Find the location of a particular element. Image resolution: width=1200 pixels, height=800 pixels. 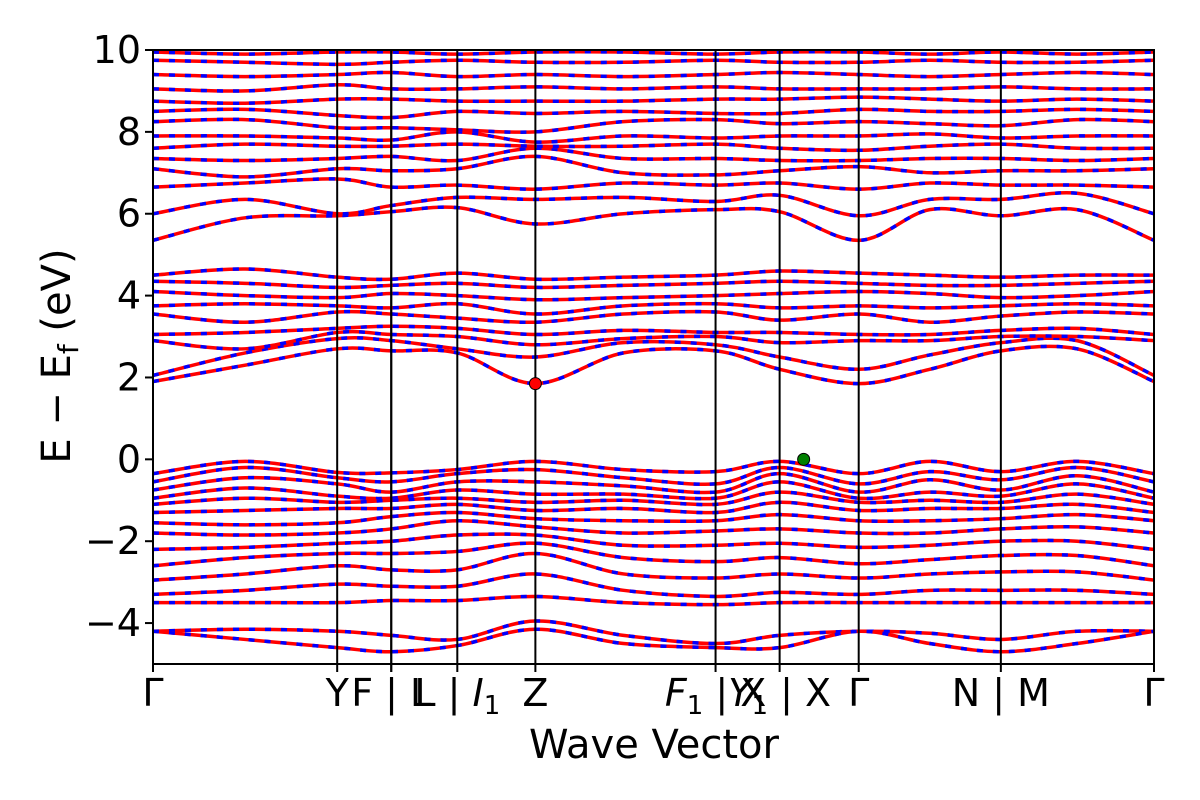

y-tick-label: 0 is located at coordinates (129, 459).